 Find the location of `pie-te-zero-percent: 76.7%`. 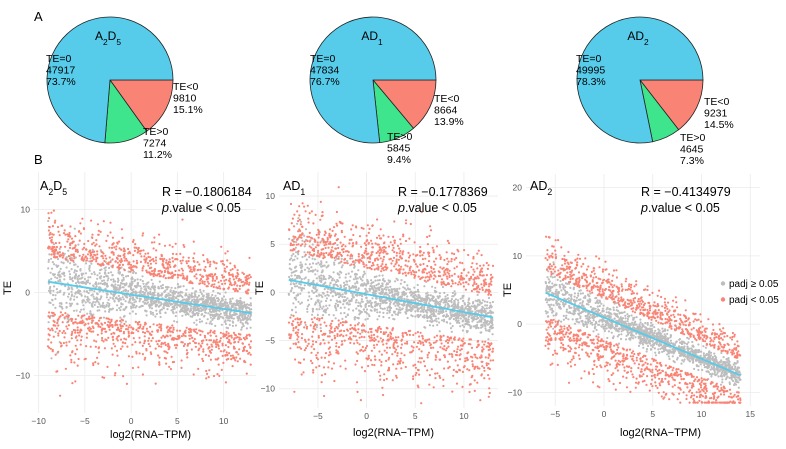

pie-te-zero-percent: 76.7% is located at coordinates (325, 82).